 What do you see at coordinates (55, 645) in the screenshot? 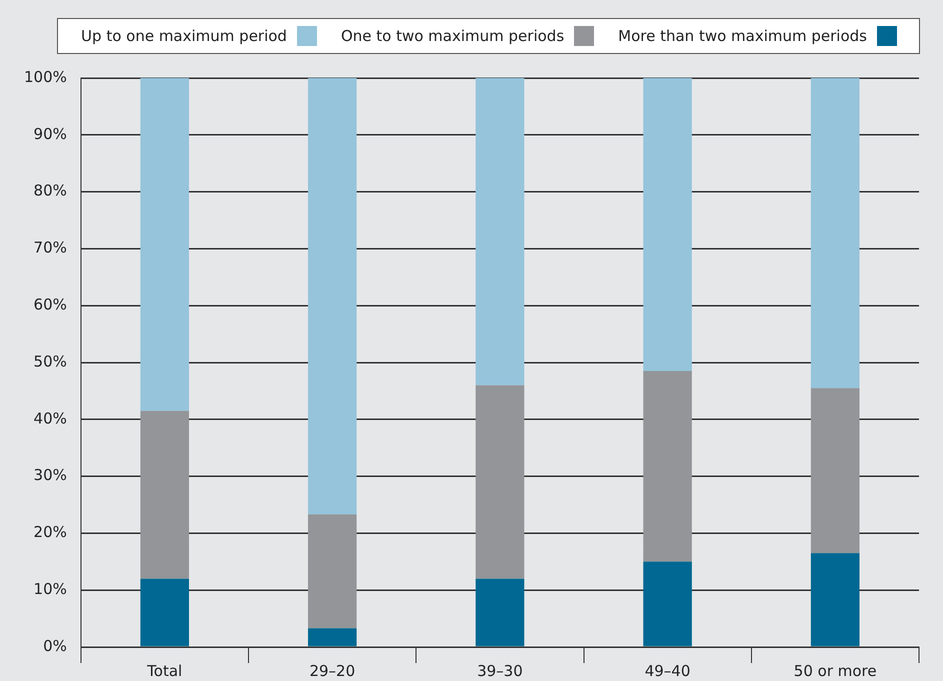
I see `y-tick-label: 0%` at bounding box center [55, 645].